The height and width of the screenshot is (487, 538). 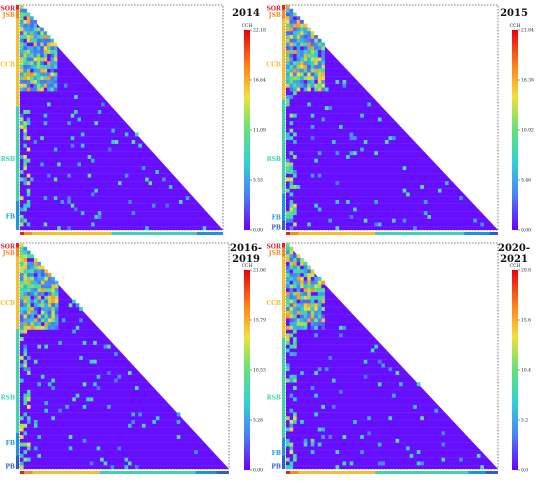 What do you see at coordinates (526, 321) in the screenshot?
I see `colorbar-tick-label: 15.6` at bounding box center [526, 321].